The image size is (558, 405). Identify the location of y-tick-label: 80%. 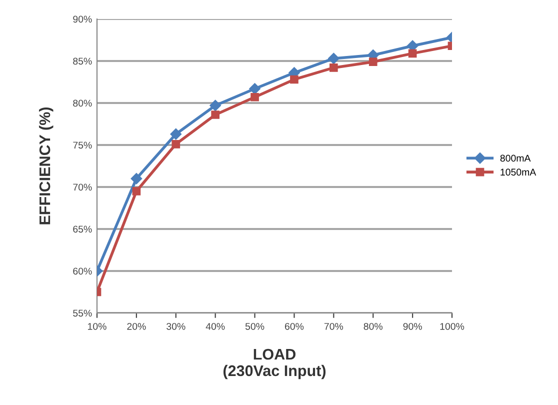
(82, 103).